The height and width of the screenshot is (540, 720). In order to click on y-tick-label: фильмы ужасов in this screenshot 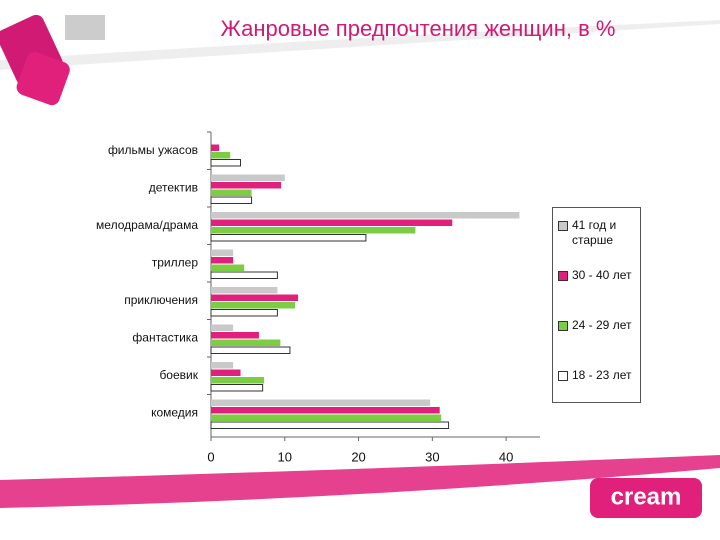, I will do `click(153, 150)`.